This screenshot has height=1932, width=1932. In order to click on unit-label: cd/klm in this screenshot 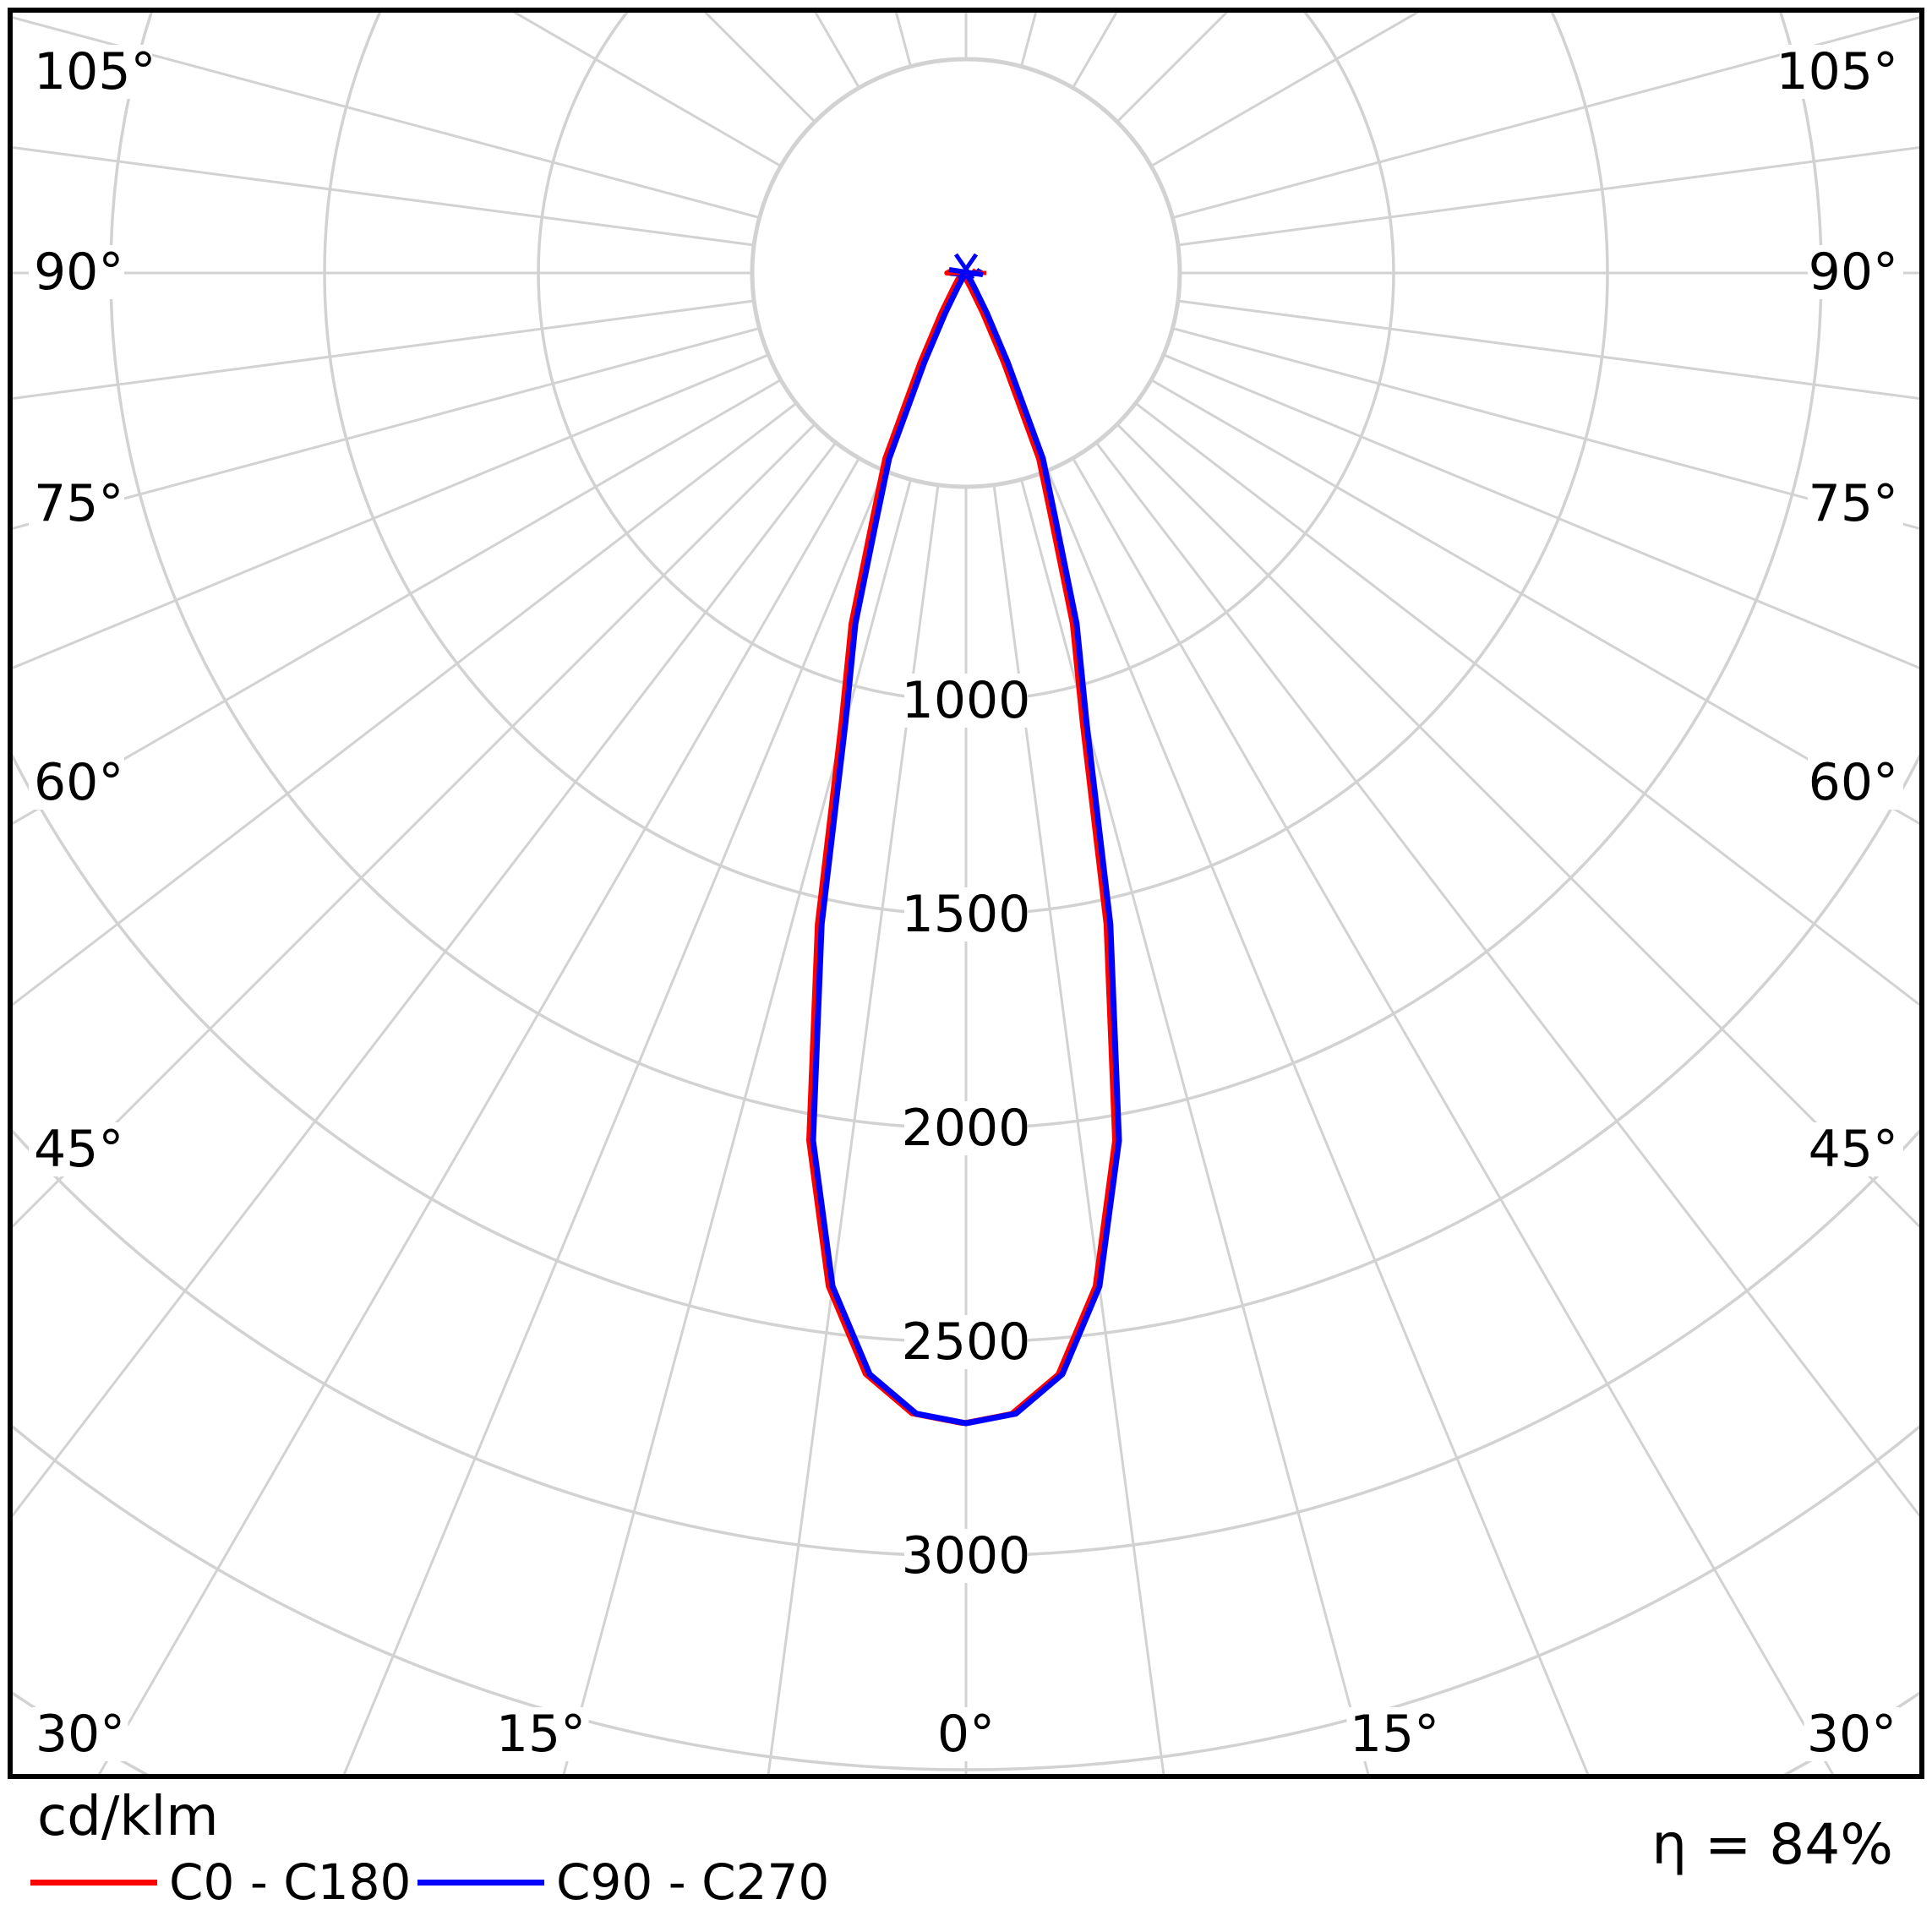, I will do `click(128, 1817)`.